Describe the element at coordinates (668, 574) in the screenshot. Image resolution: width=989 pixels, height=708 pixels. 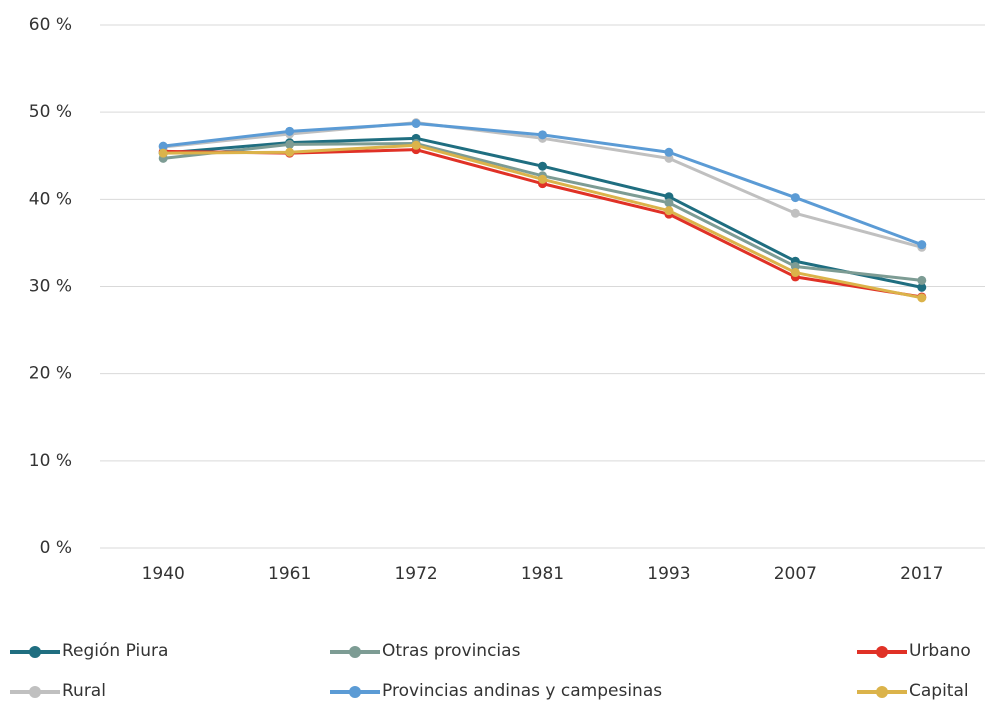
I see `x-tick-label: 1993` at that location.